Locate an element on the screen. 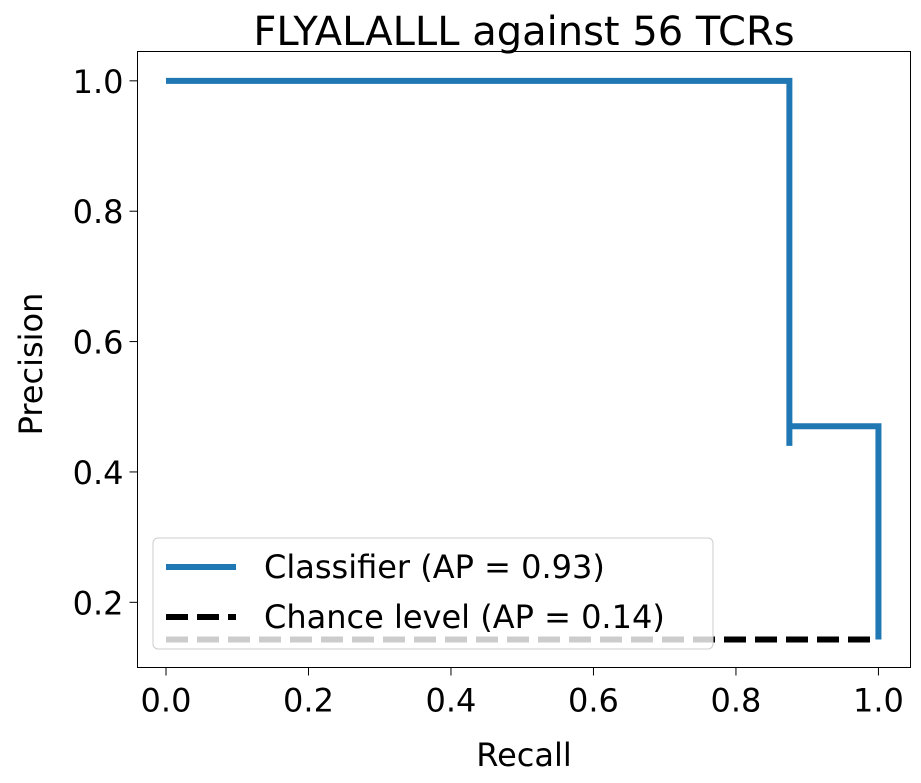 This screenshot has height=783, width=921. x-tick-label: 0.6 is located at coordinates (593, 701).